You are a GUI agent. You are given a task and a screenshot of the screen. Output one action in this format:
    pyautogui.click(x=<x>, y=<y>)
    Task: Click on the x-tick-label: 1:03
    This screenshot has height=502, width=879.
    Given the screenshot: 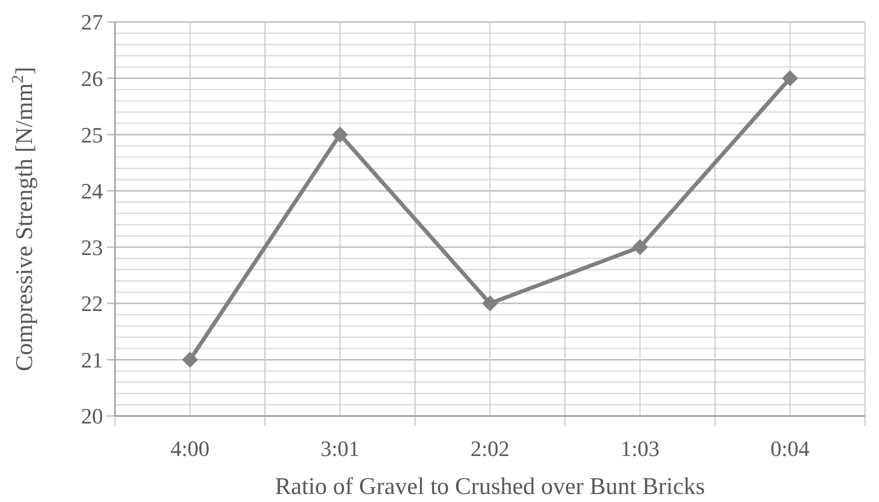 What is the action you would take?
    pyautogui.click(x=640, y=448)
    